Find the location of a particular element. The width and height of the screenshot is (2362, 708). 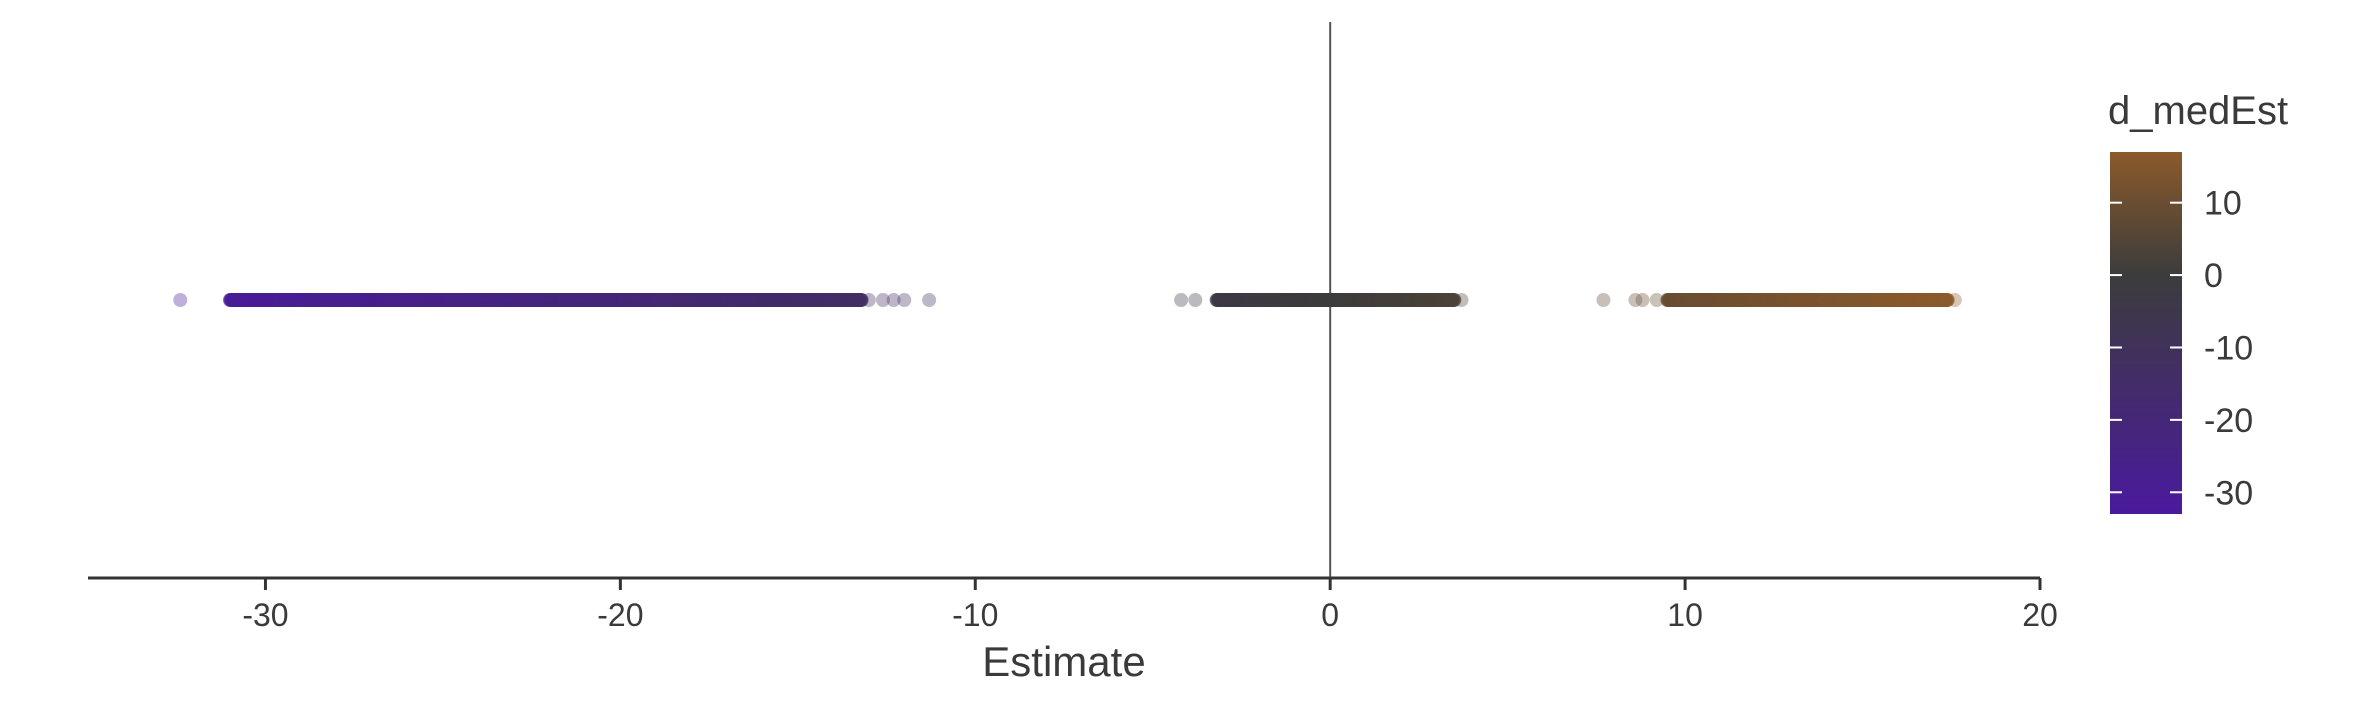

x-tick-label: 0 is located at coordinates (1330, 615).